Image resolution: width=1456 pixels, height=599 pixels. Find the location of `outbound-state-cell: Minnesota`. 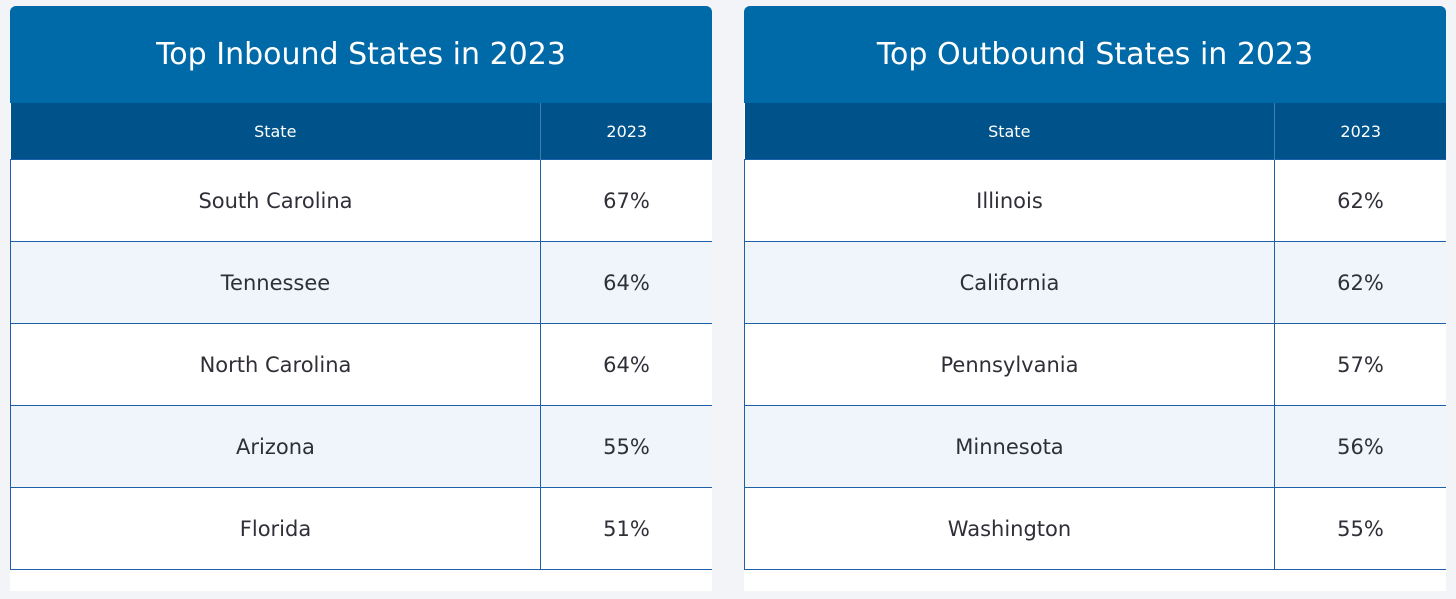

outbound-state-cell: Minnesota is located at coordinates (1009, 446).